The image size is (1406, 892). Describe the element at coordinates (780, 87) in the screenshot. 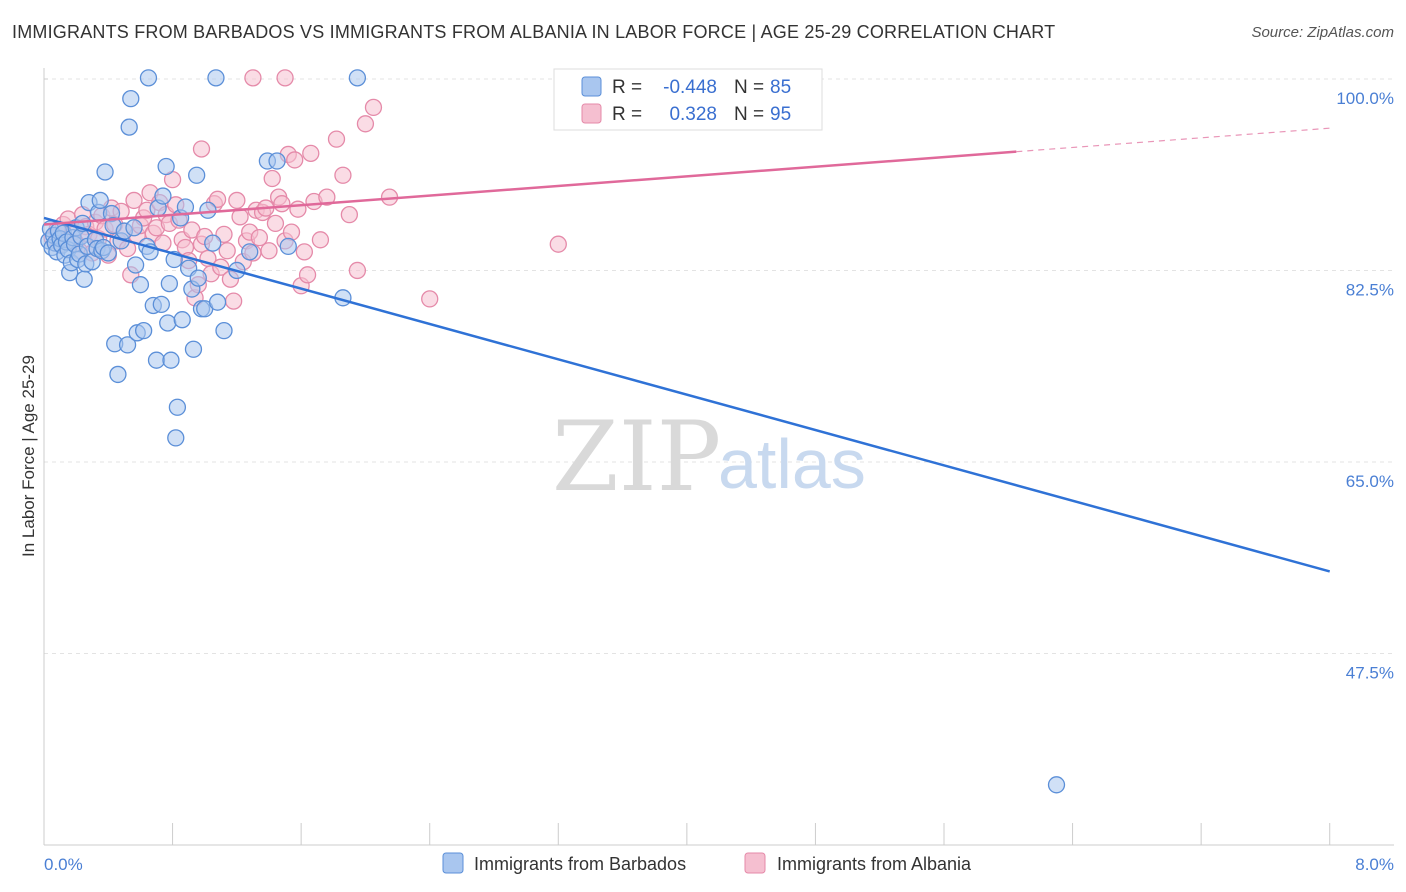

I see `stats-blue-n-value: 85` at that location.